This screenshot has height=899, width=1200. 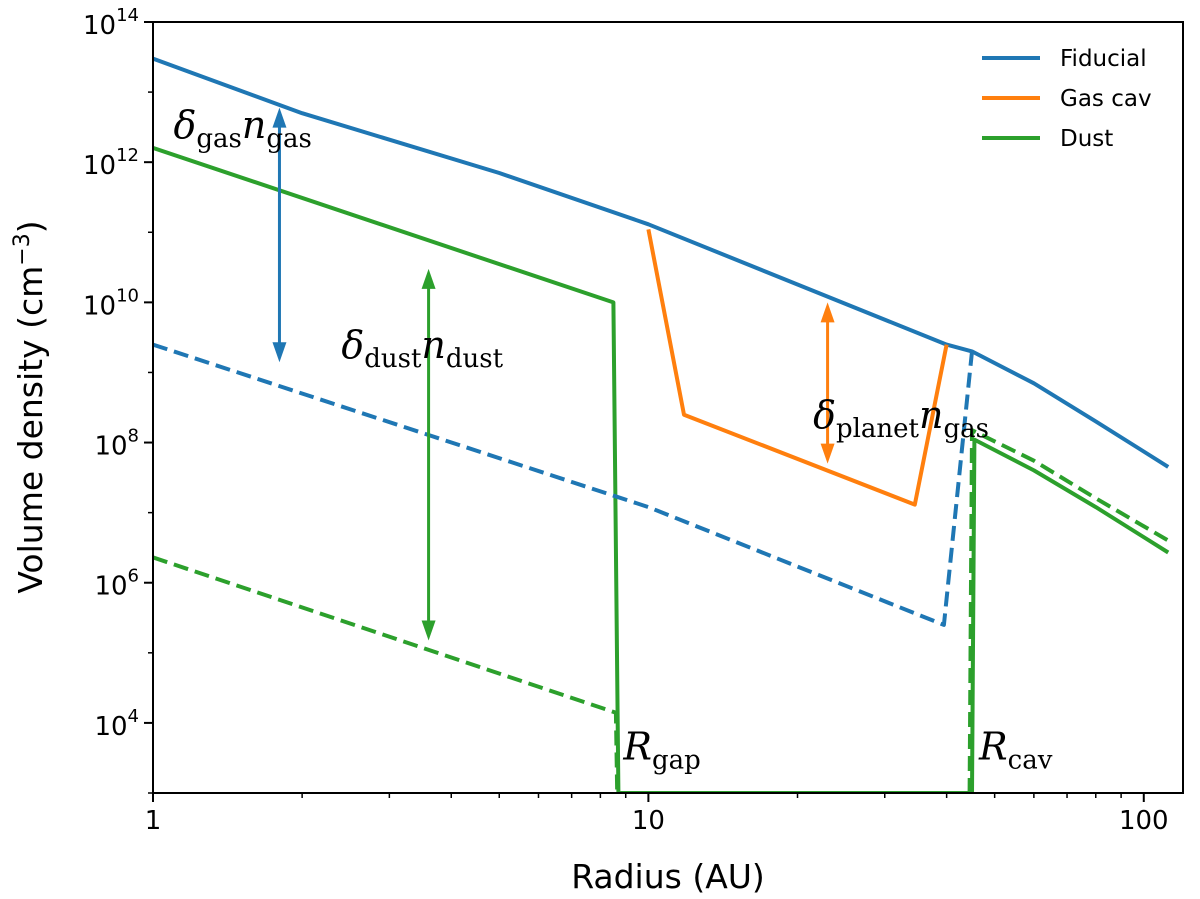 I want to click on x-tick-label-2: 100, so click(x=1144, y=821).